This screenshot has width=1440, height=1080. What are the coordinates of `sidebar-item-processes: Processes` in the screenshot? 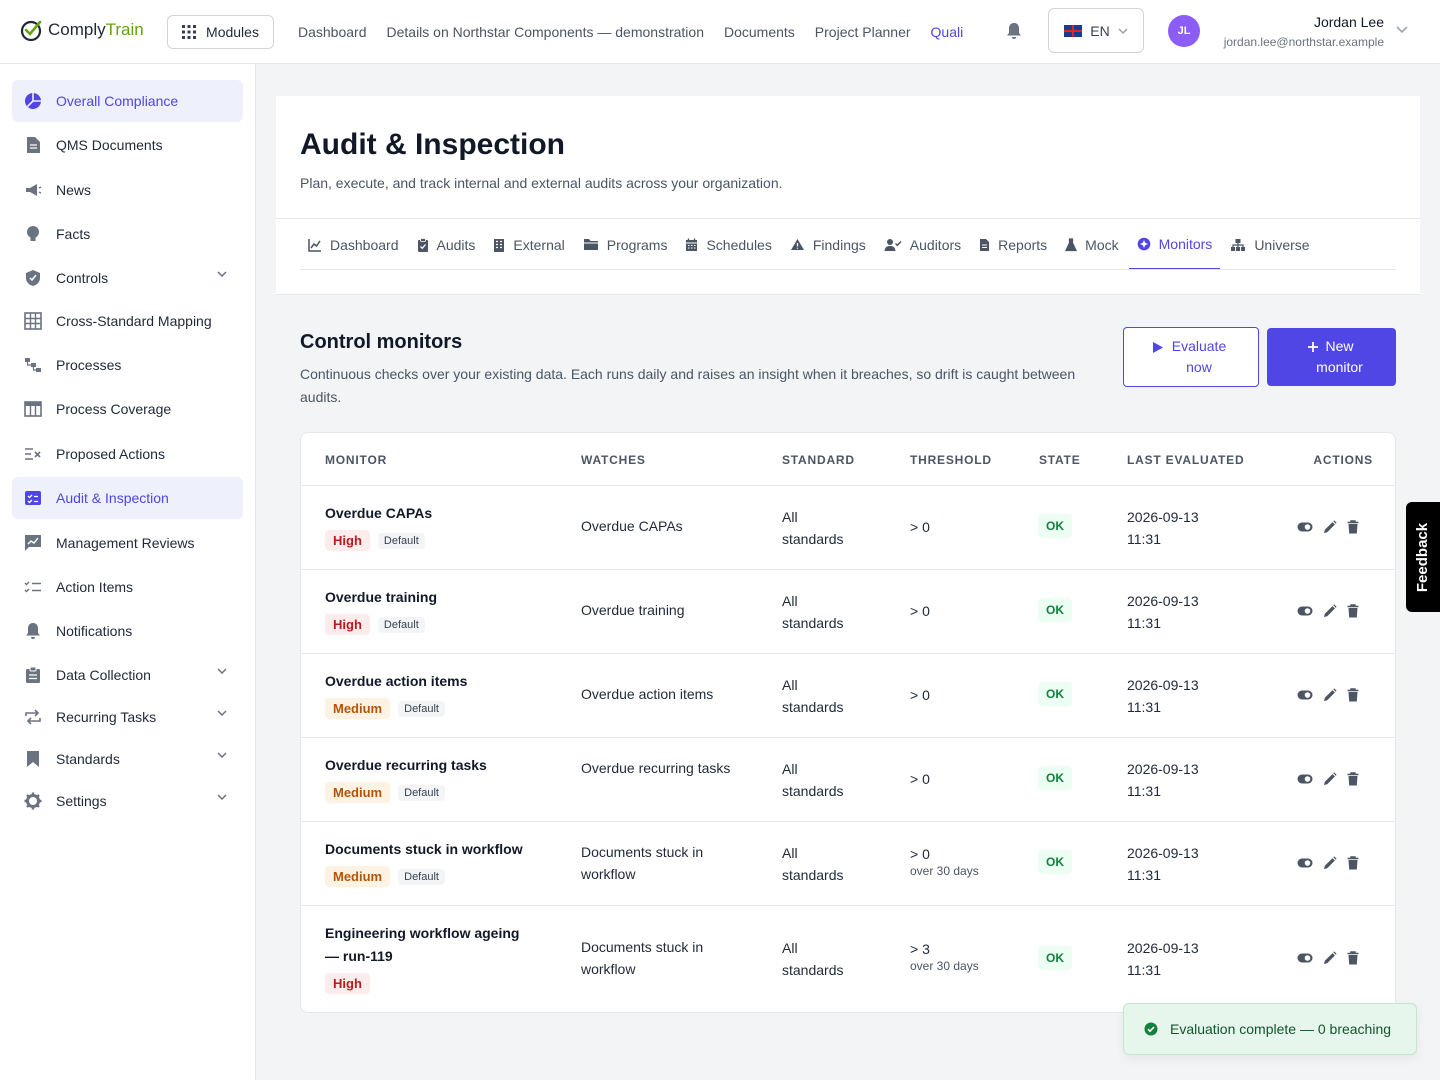 It's located at (127, 365).